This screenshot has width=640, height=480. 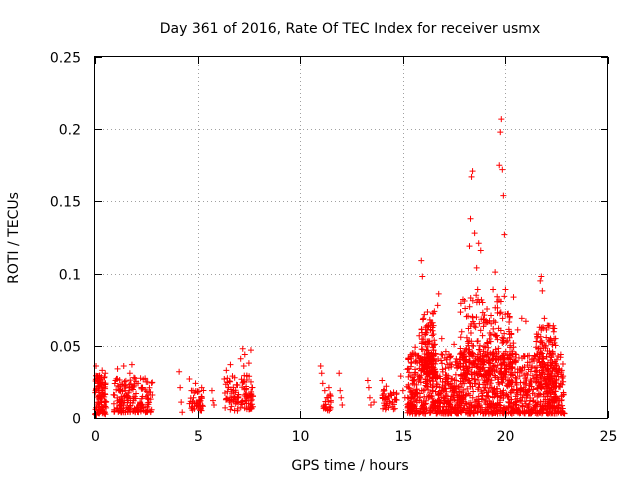 I want to click on x-tick-label: 5, so click(x=198, y=437).